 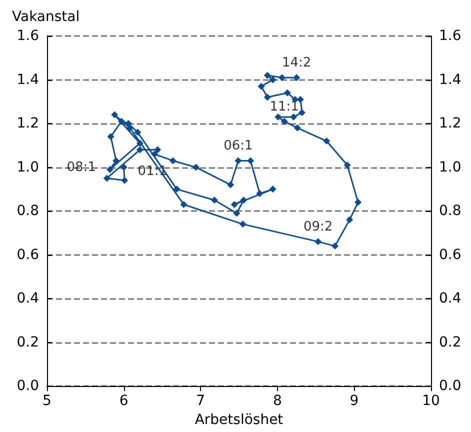 What do you see at coordinates (318, 227) in the screenshot?
I see `annotation: 09:2` at bounding box center [318, 227].